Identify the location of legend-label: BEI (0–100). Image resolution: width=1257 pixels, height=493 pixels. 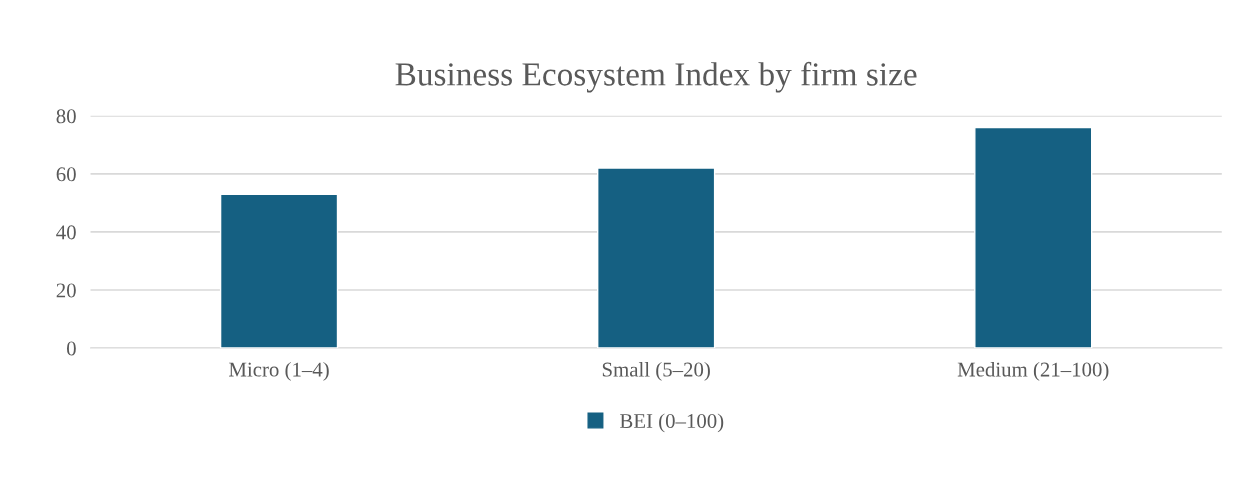
(672, 423).